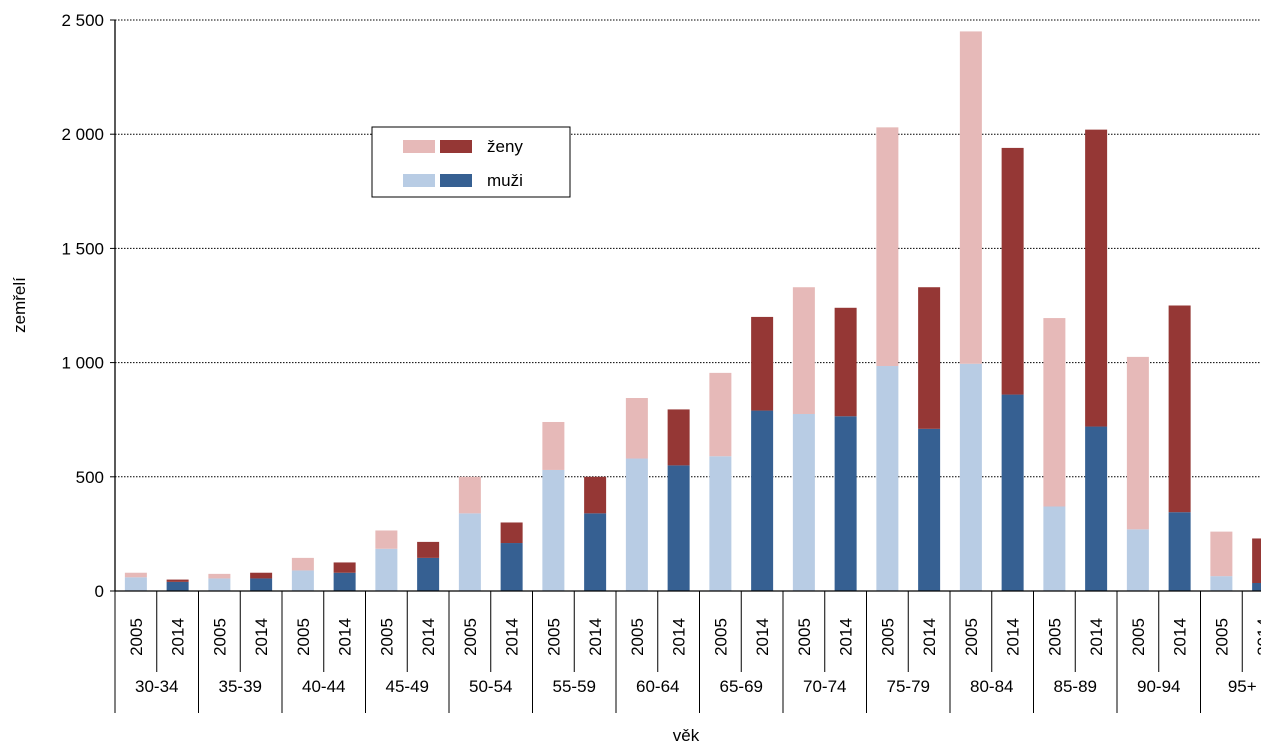 This screenshot has width=1261, height=745. I want to click on x-tick-label-age-group: 60-64, so click(657, 686).